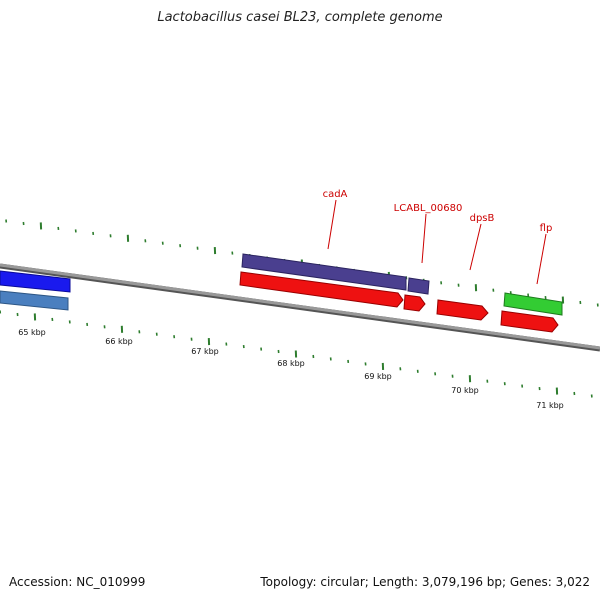 The height and width of the screenshot is (600, 600). Describe the element at coordinates (418, 286) in the screenshot. I see `gene-LCABL_00680-purple` at that location.